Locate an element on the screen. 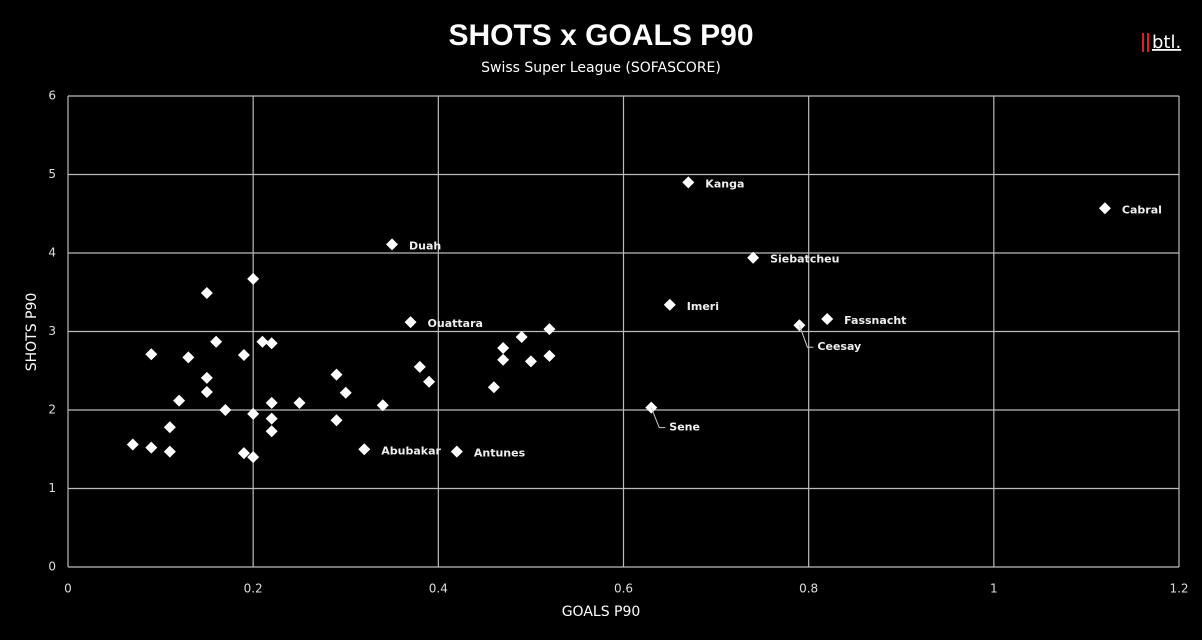 The width and height of the screenshot is (1202, 640). y-tick-label: 0 is located at coordinates (52, 567).